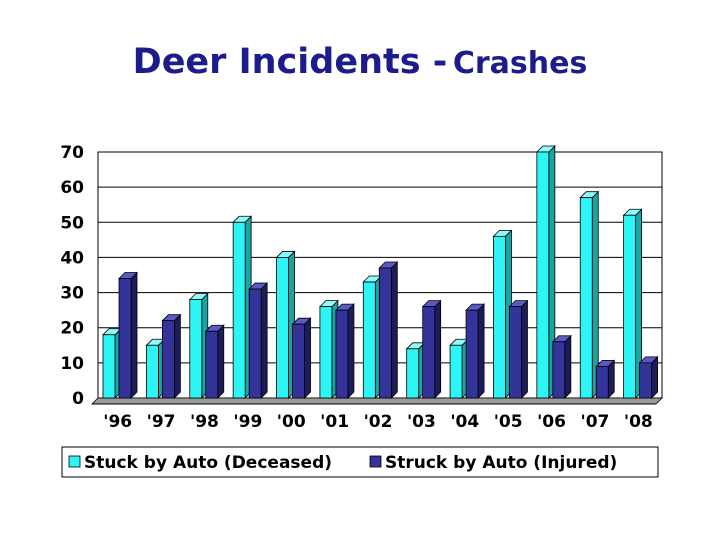 This screenshot has width=720, height=540. What do you see at coordinates (72, 329) in the screenshot?
I see `y-tick-label: 20` at bounding box center [72, 329].